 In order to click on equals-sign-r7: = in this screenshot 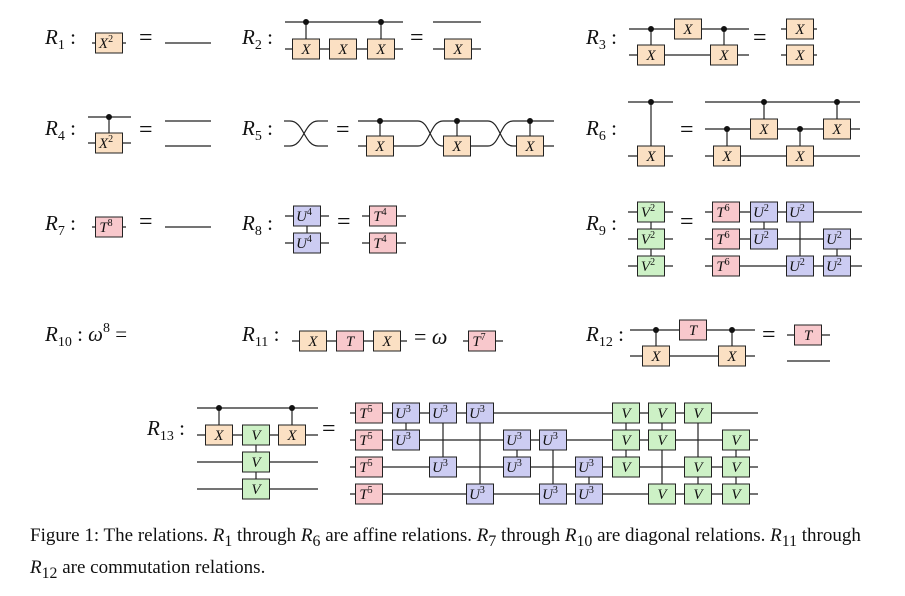, I will do `click(146, 222)`.